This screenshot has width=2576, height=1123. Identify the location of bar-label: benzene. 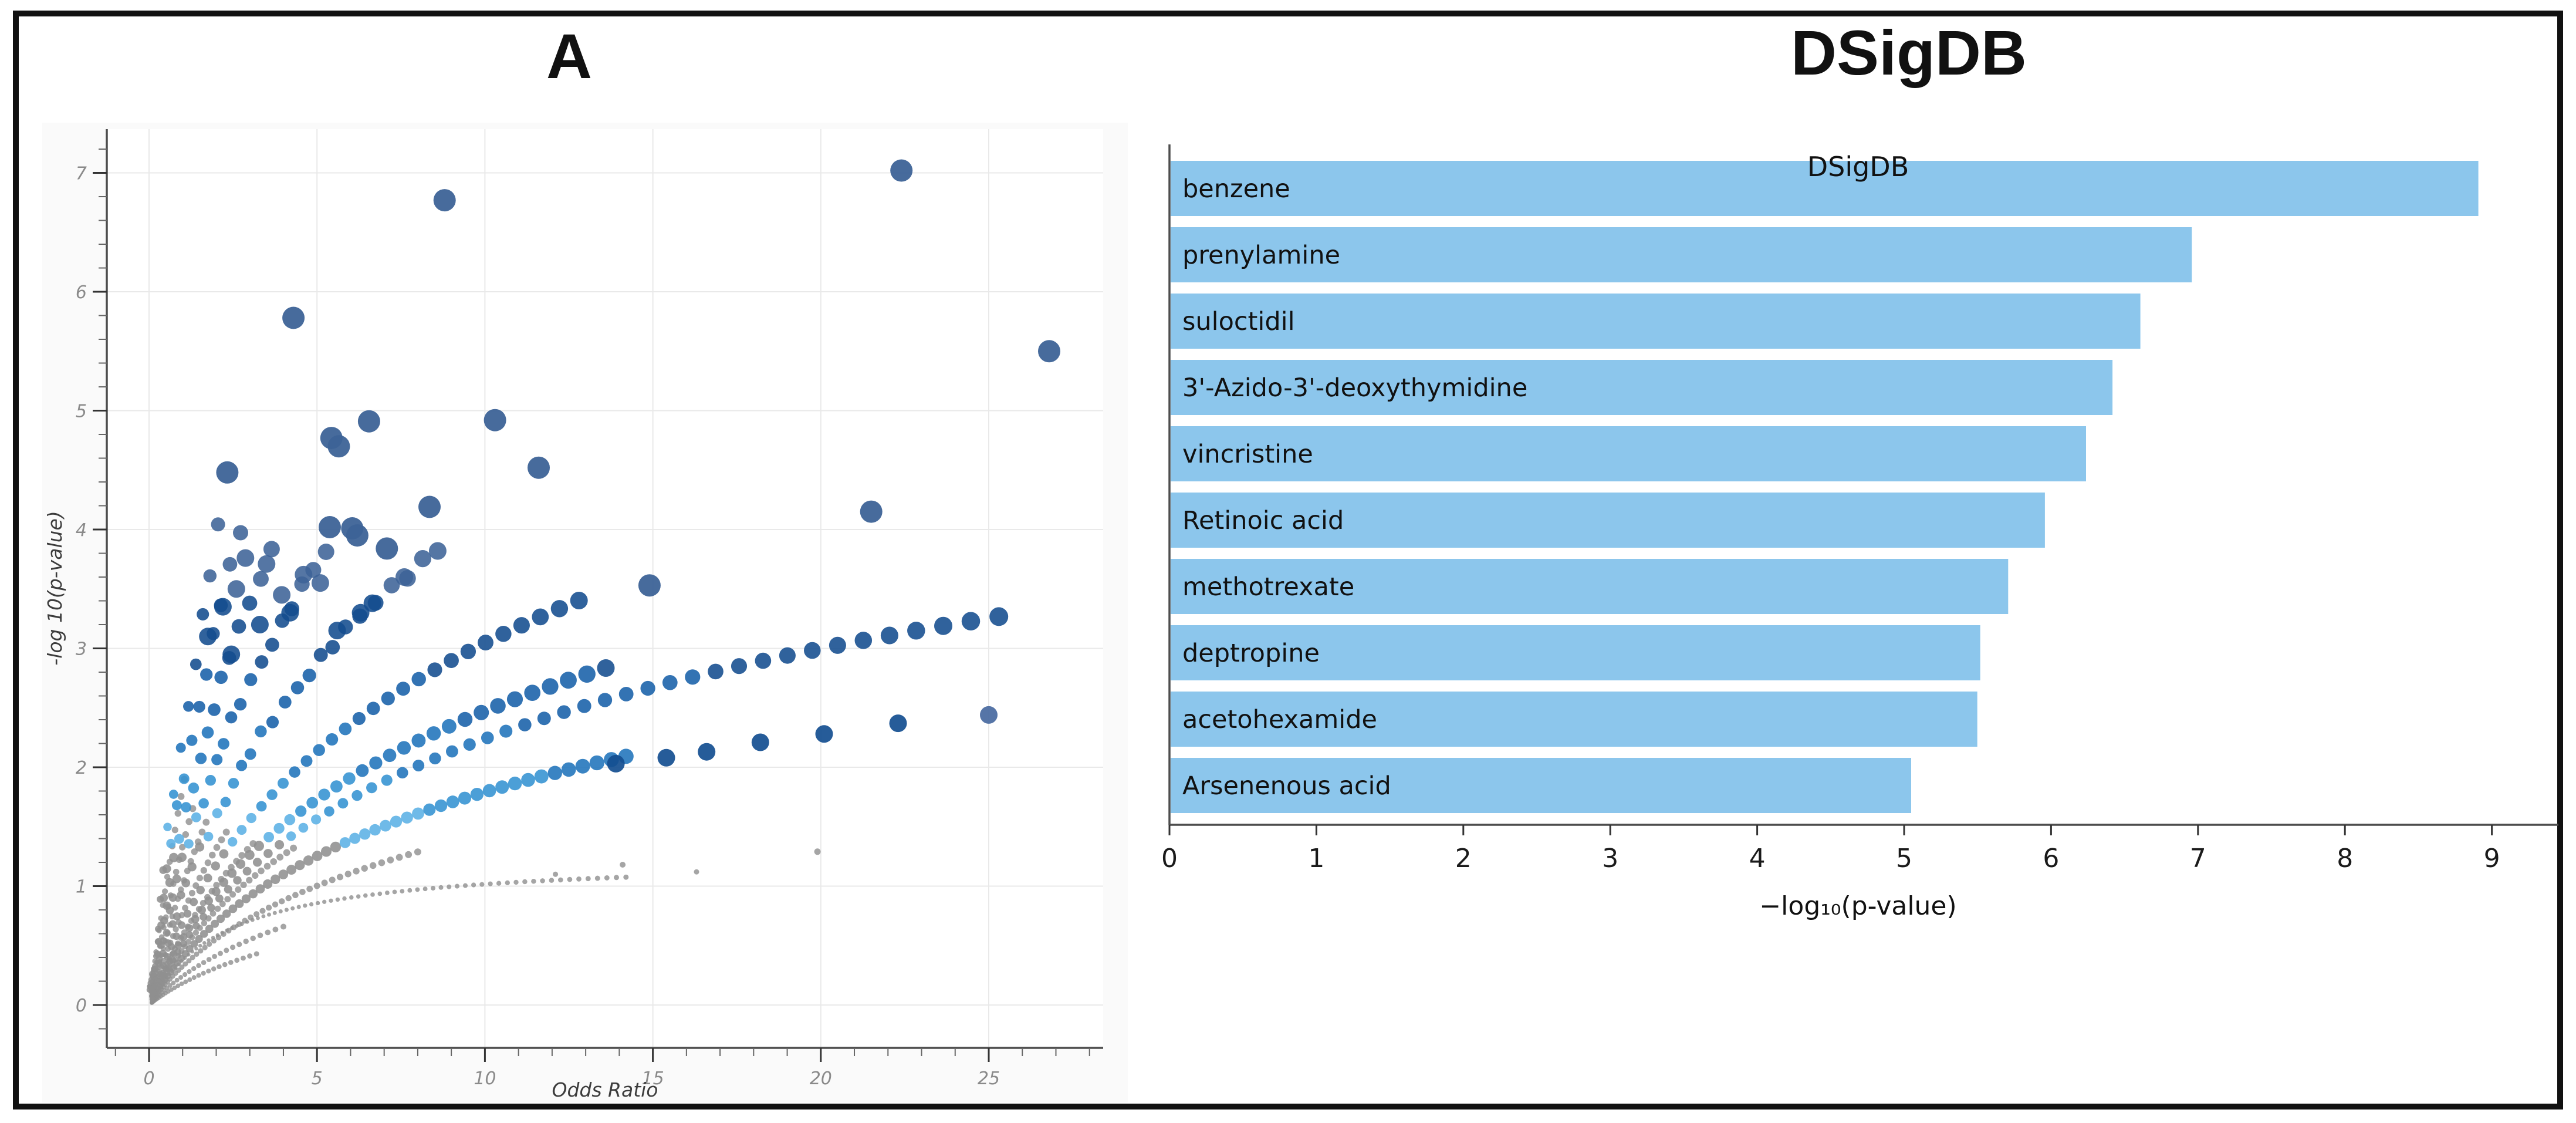
(1236, 189).